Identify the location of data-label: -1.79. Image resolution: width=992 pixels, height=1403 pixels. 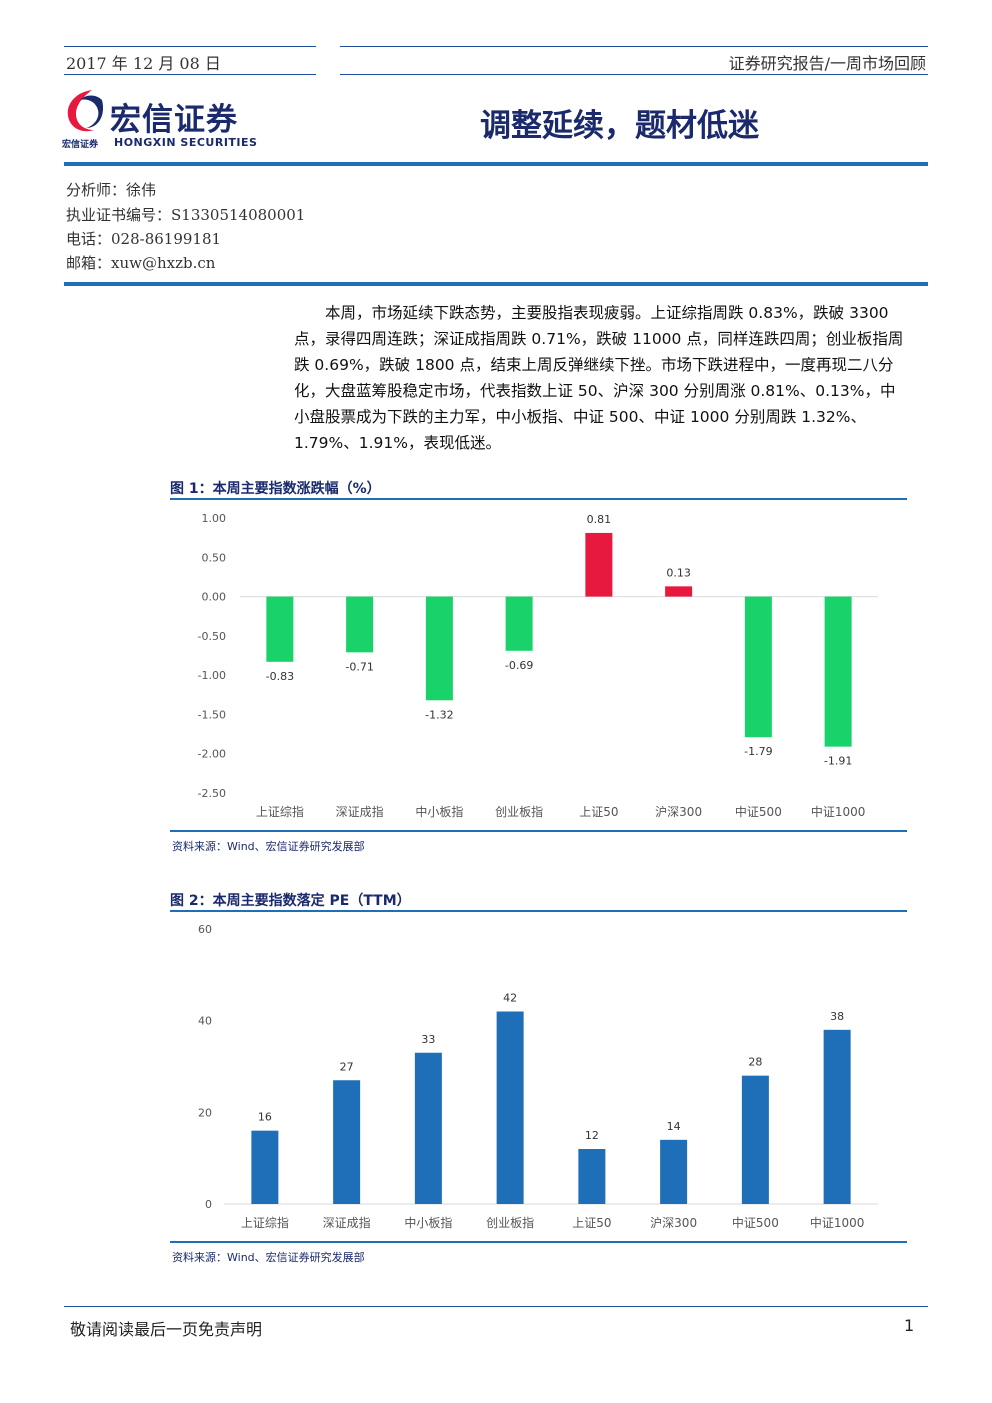
(758, 751).